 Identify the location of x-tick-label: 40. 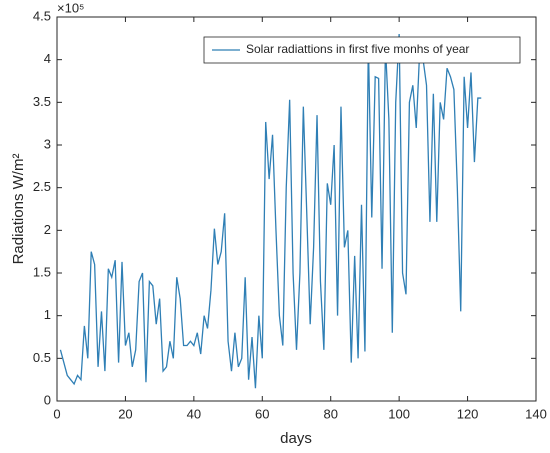
(194, 413).